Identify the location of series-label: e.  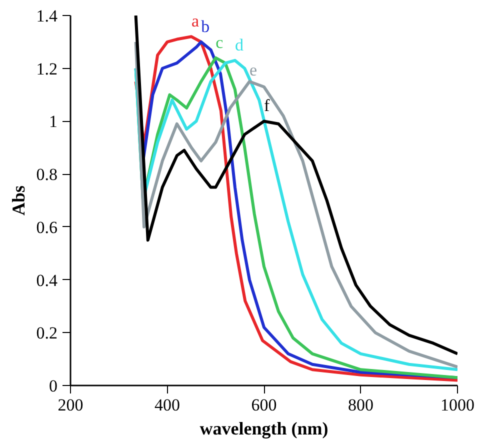
(253, 70).